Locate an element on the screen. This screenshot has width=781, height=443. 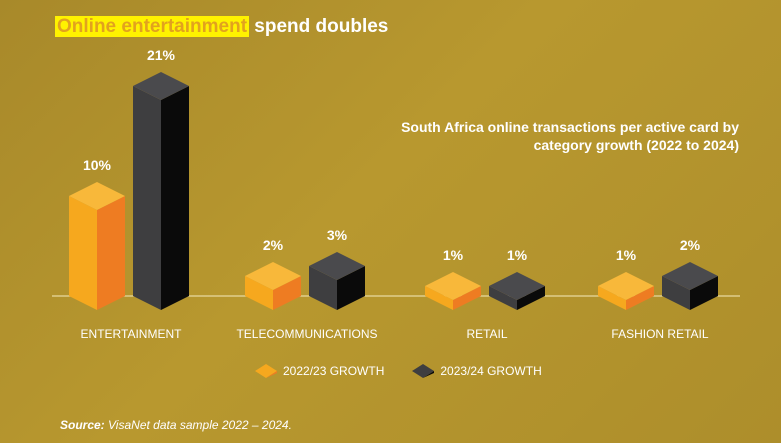
legend-label-2023-24: 2023/24 GROWTH is located at coordinates (491, 371).